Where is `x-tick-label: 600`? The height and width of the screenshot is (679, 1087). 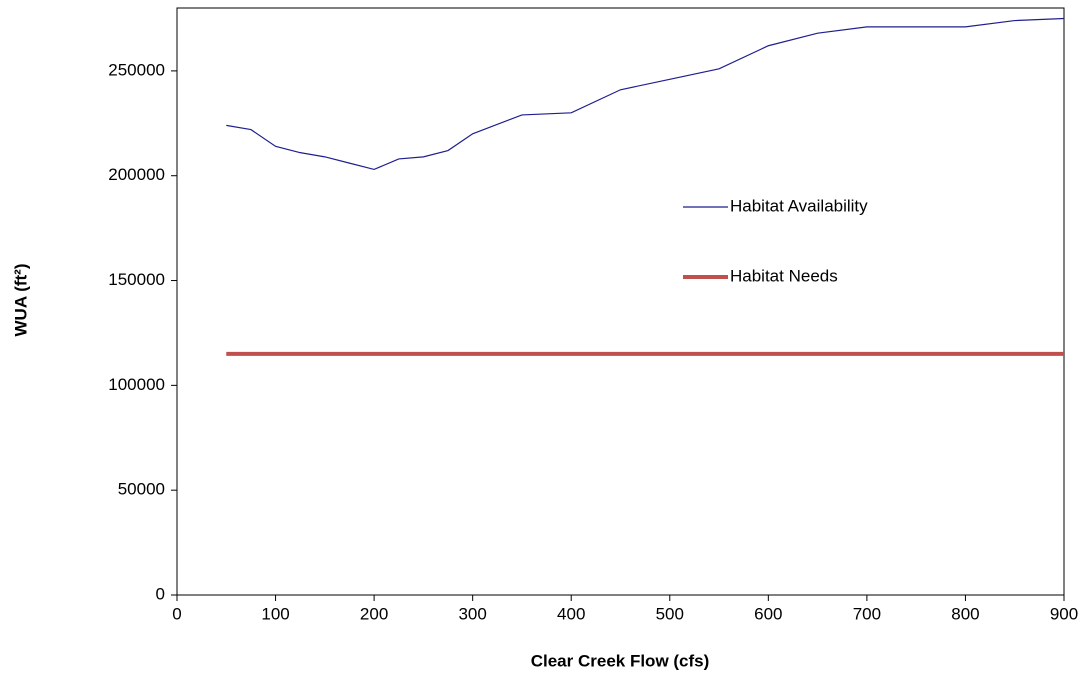
x-tick-label: 600 is located at coordinates (768, 613).